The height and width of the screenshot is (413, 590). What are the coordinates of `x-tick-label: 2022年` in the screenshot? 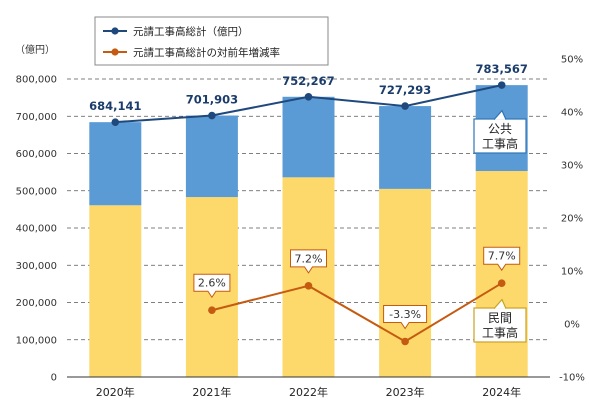 It's located at (308, 392).